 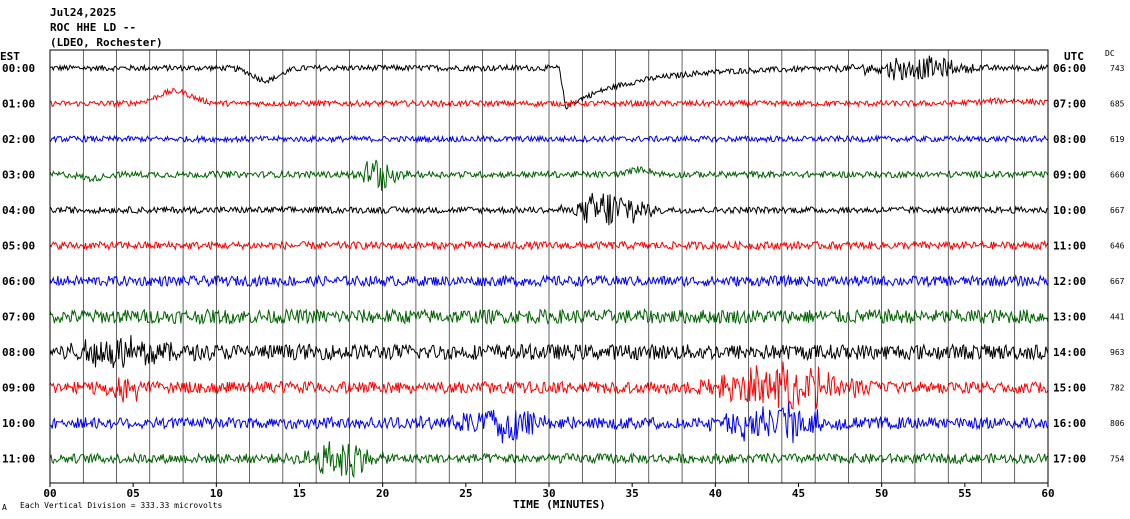 What do you see at coordinates (18, 281) in the screenshot?
I see `est-hour-label: 06:00` at bounding box center [18, 281].